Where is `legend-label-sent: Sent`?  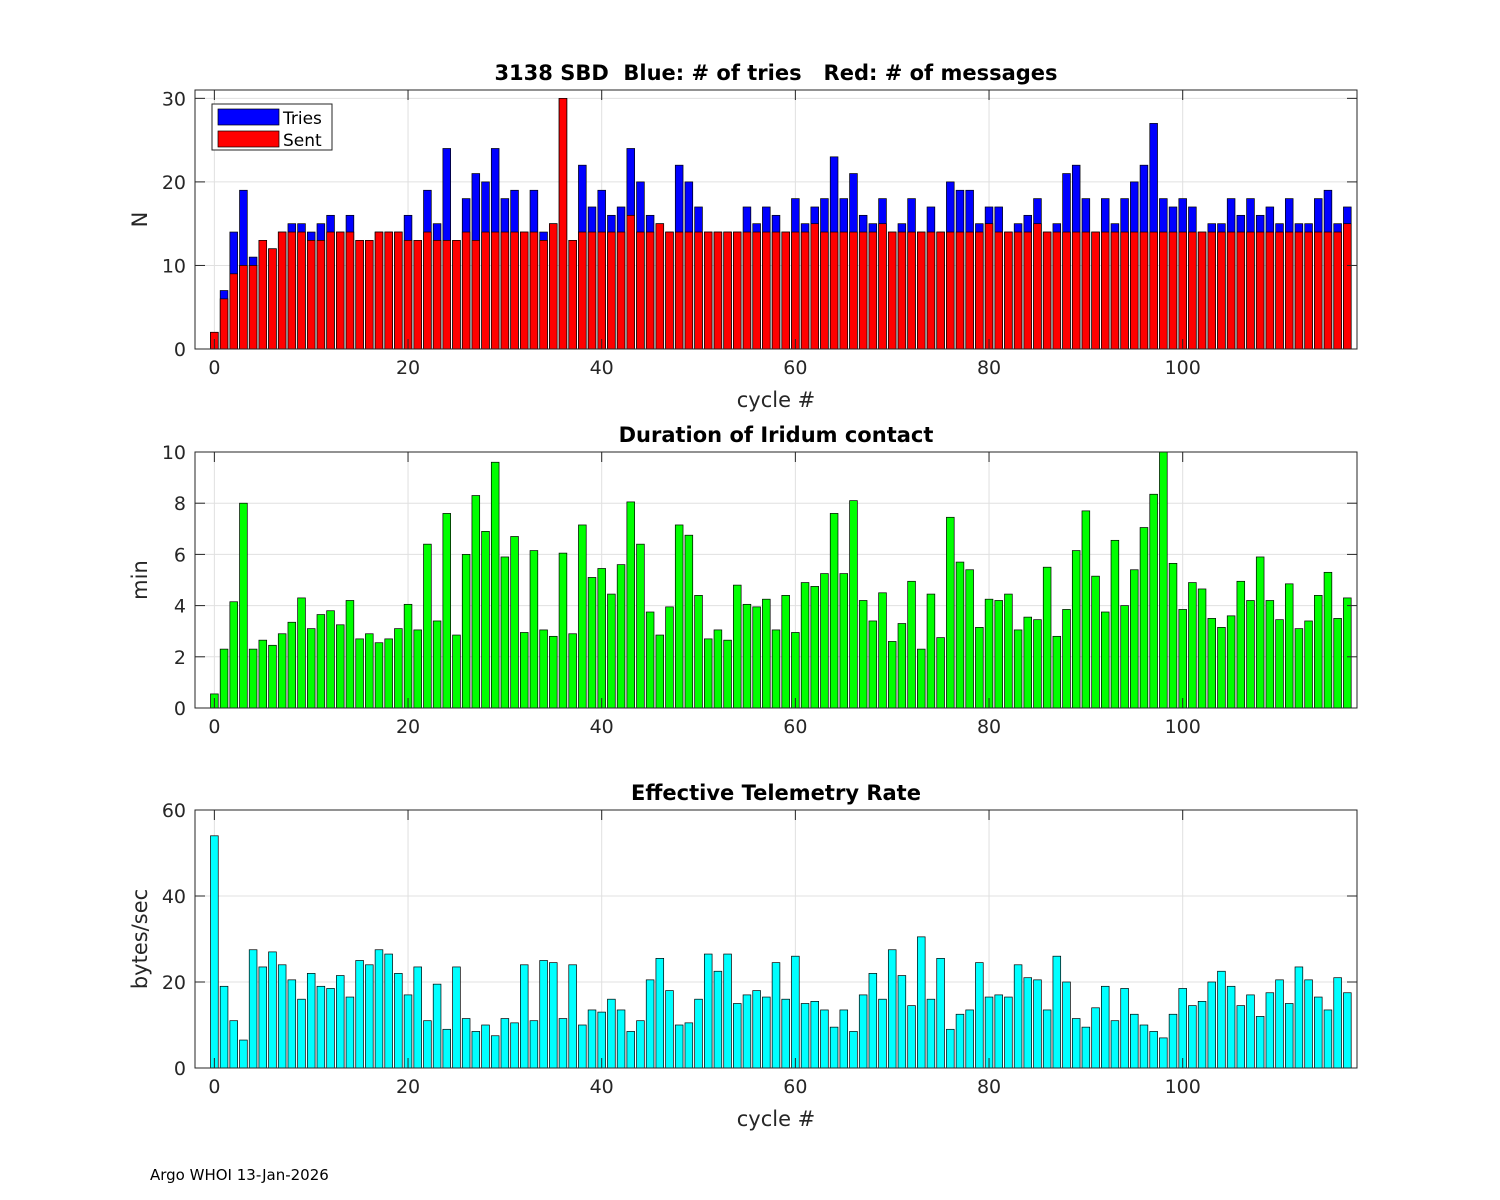 legend-label-sent: Sent is located at coordinates (302, 141).